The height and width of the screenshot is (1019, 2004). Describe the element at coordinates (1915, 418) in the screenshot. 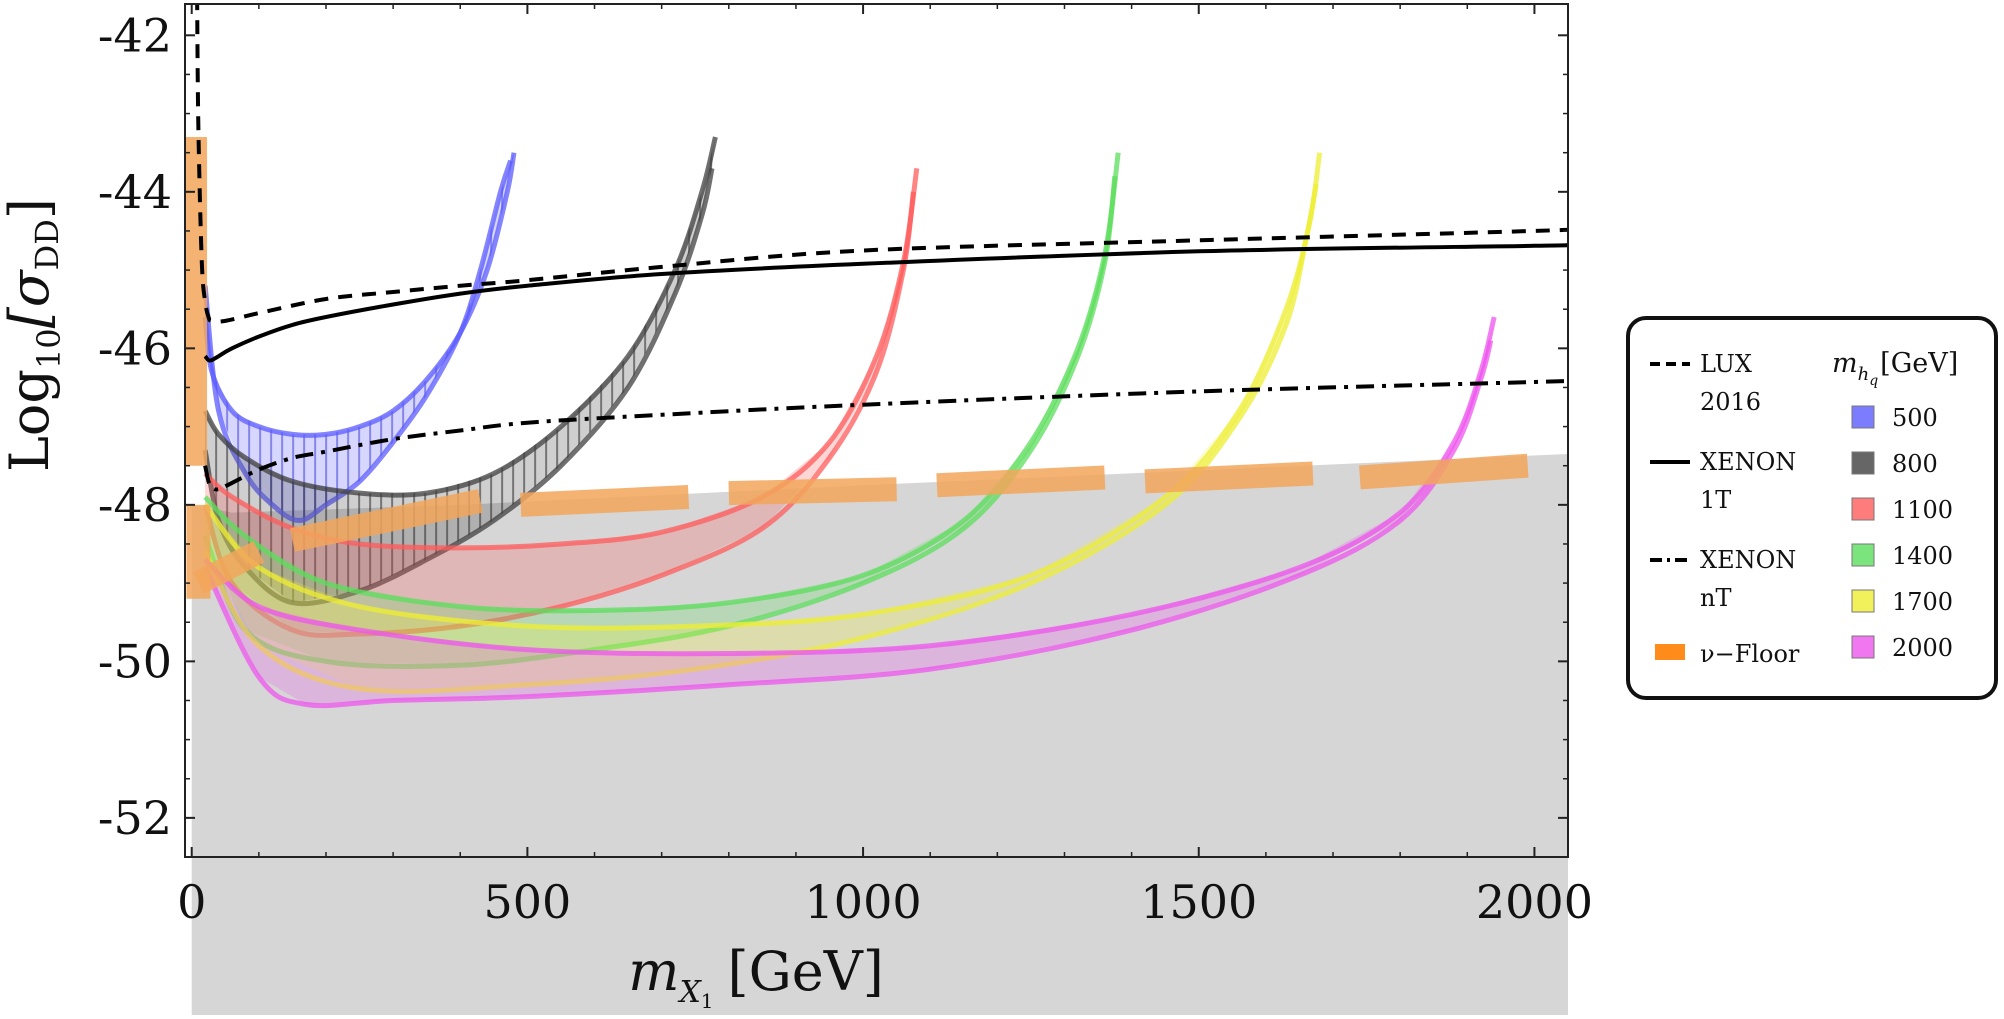

I see `legend-series-label: 500` at that location.